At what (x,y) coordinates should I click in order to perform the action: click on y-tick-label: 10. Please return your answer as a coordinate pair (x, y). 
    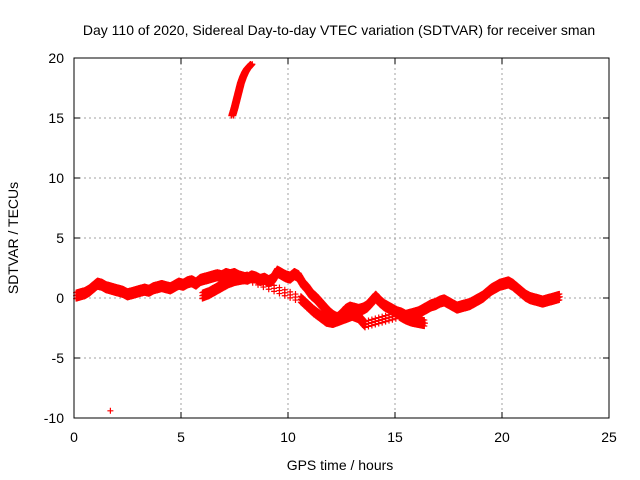
    Looking at the image, I should click on (56, 178).